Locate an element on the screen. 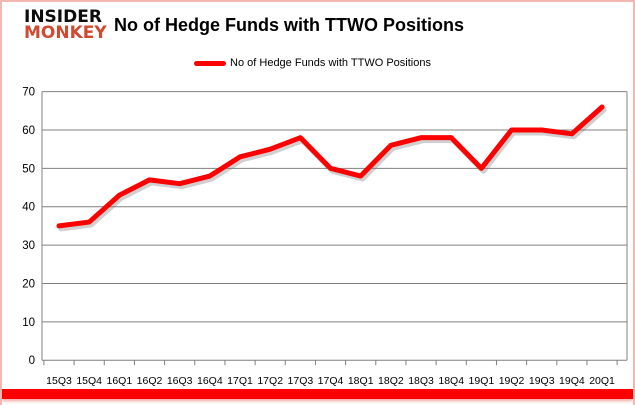 This screenshot has width=635, height=405. x-axis-label: 16Q4 is located at coordinates (210, 381).